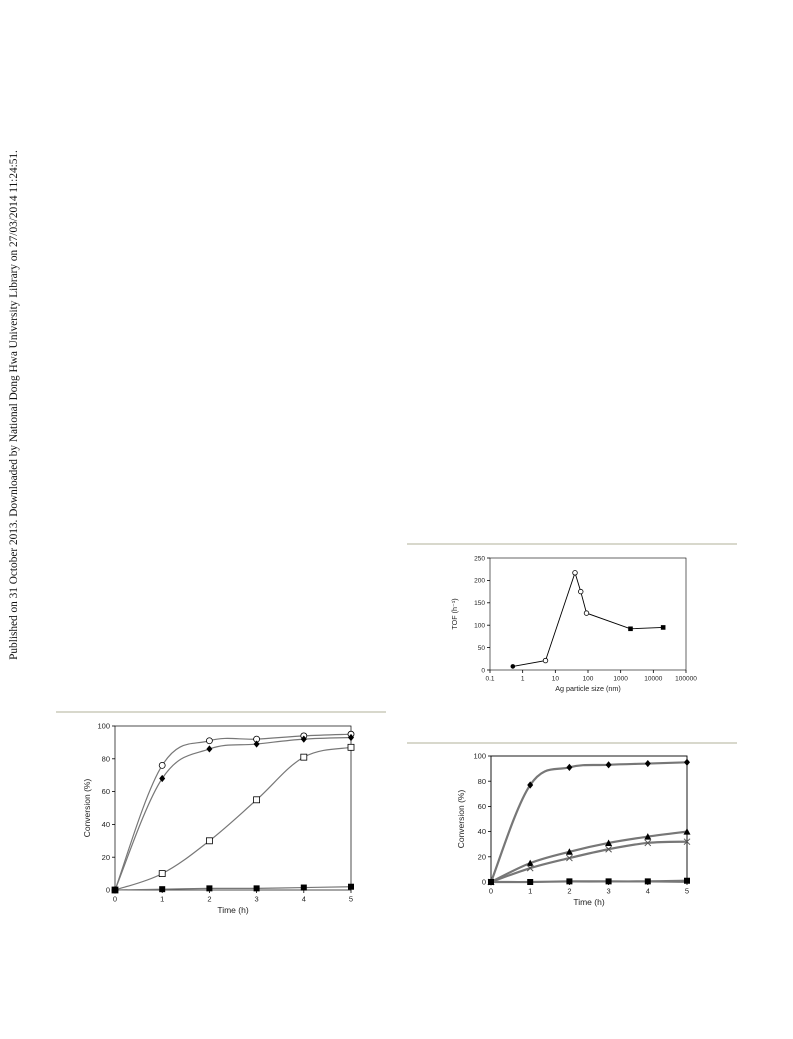  What do you see at coordinates (556, 679) in the screenshot?
I see `x-tick-label: 10` at bounding box center [556, 679].